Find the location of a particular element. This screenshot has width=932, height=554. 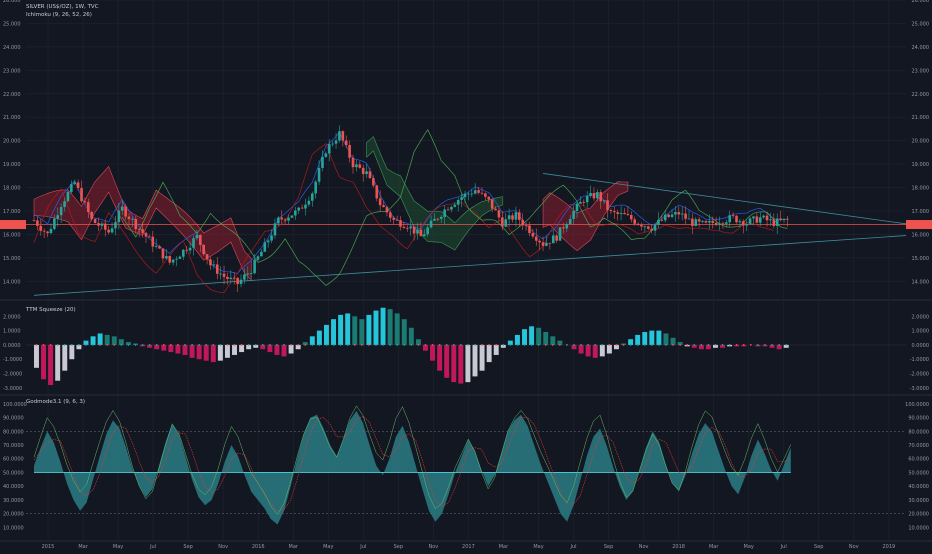

ttm-histogram is located at coordinates (411, 346).